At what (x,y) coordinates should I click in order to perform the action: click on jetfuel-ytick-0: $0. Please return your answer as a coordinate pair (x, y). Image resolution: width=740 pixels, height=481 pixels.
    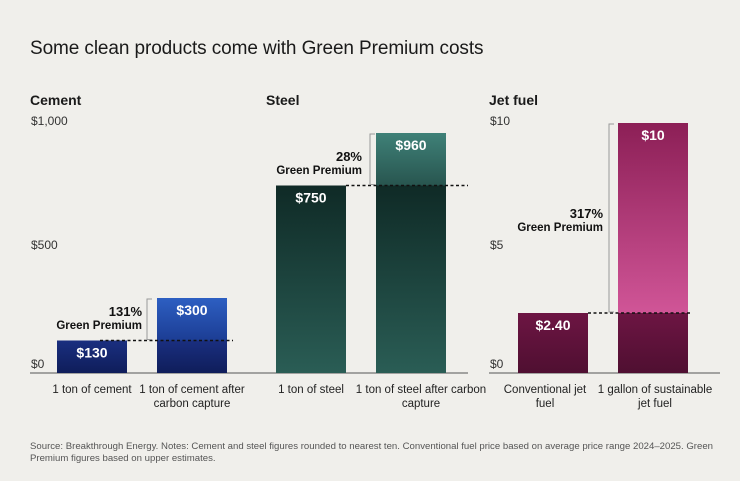
    Looking at the image, I should click on (497, 364).